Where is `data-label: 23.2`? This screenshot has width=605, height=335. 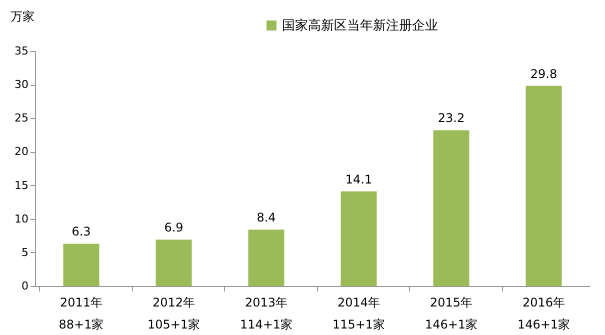 data-label: 23.2 is located at coordinates (451, 118).